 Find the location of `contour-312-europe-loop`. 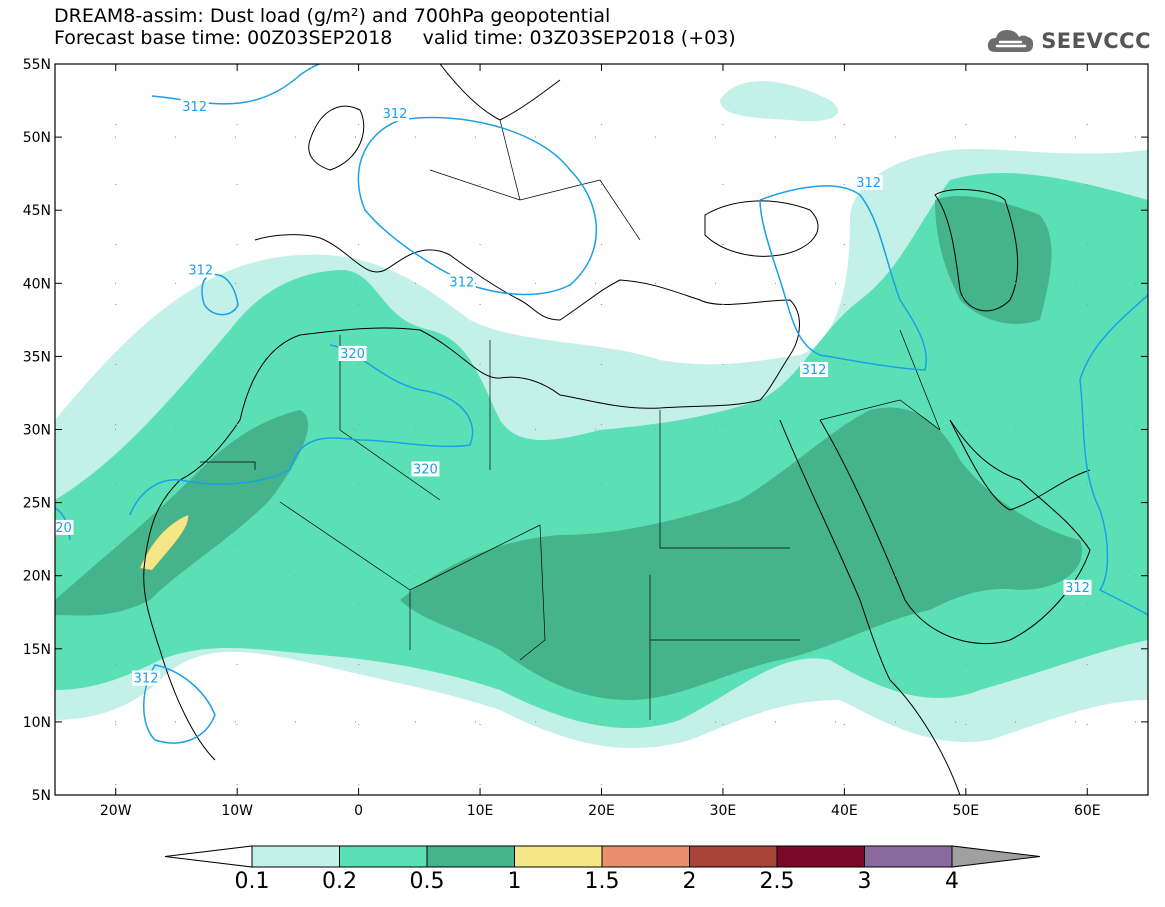

contour-312-europe-loop is located at coordinates (477, 206).